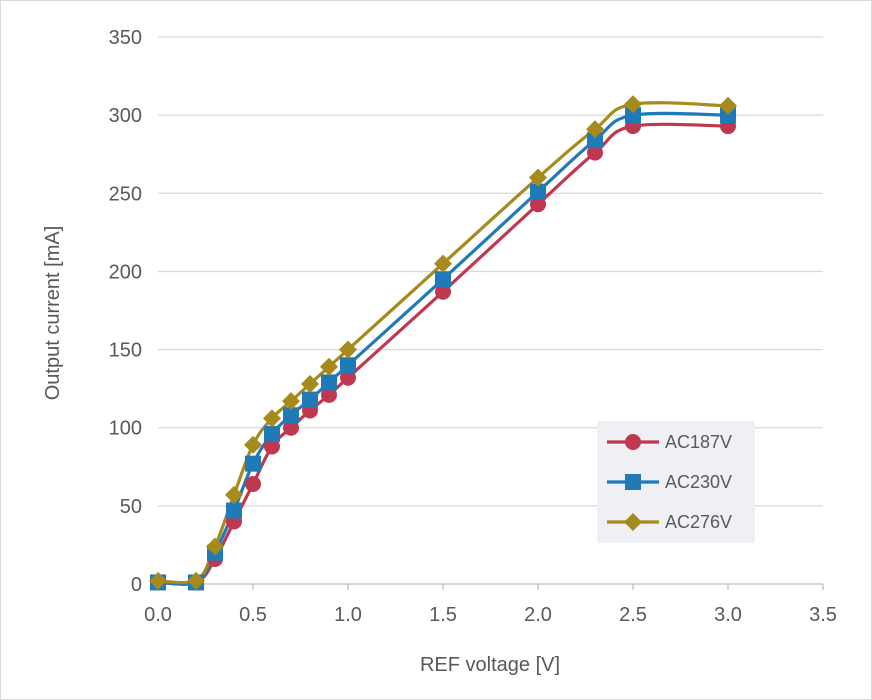  What do you see at coordinates (125, 272) in the screenshot?
I see `y-tick-label: 200` at bounding box center [125, 272].